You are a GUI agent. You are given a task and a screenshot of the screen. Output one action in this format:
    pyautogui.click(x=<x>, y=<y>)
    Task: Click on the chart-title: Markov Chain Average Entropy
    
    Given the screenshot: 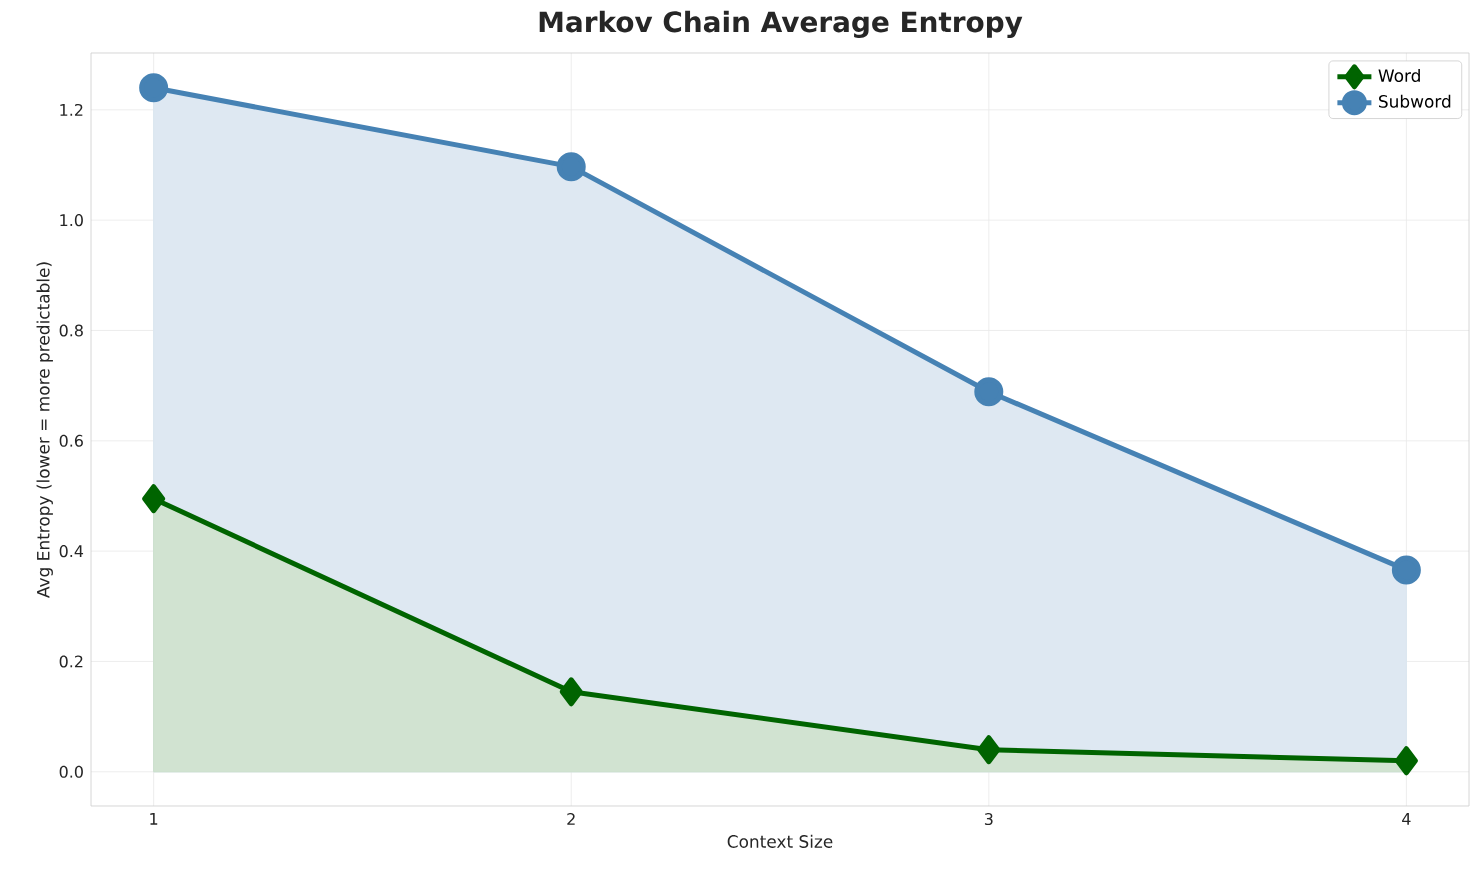 What is the action you would take?
    pyautogui.click(x=781, y=24)
    